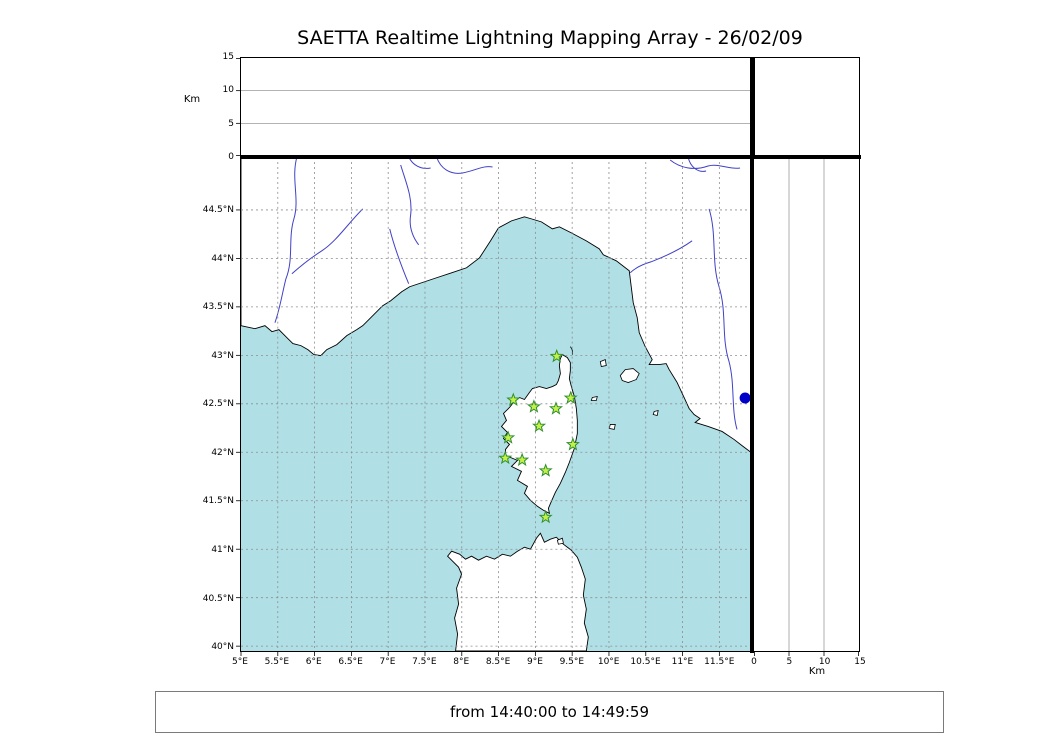  I want to click on lon-tick-label: 9°E, so click(534, 662).